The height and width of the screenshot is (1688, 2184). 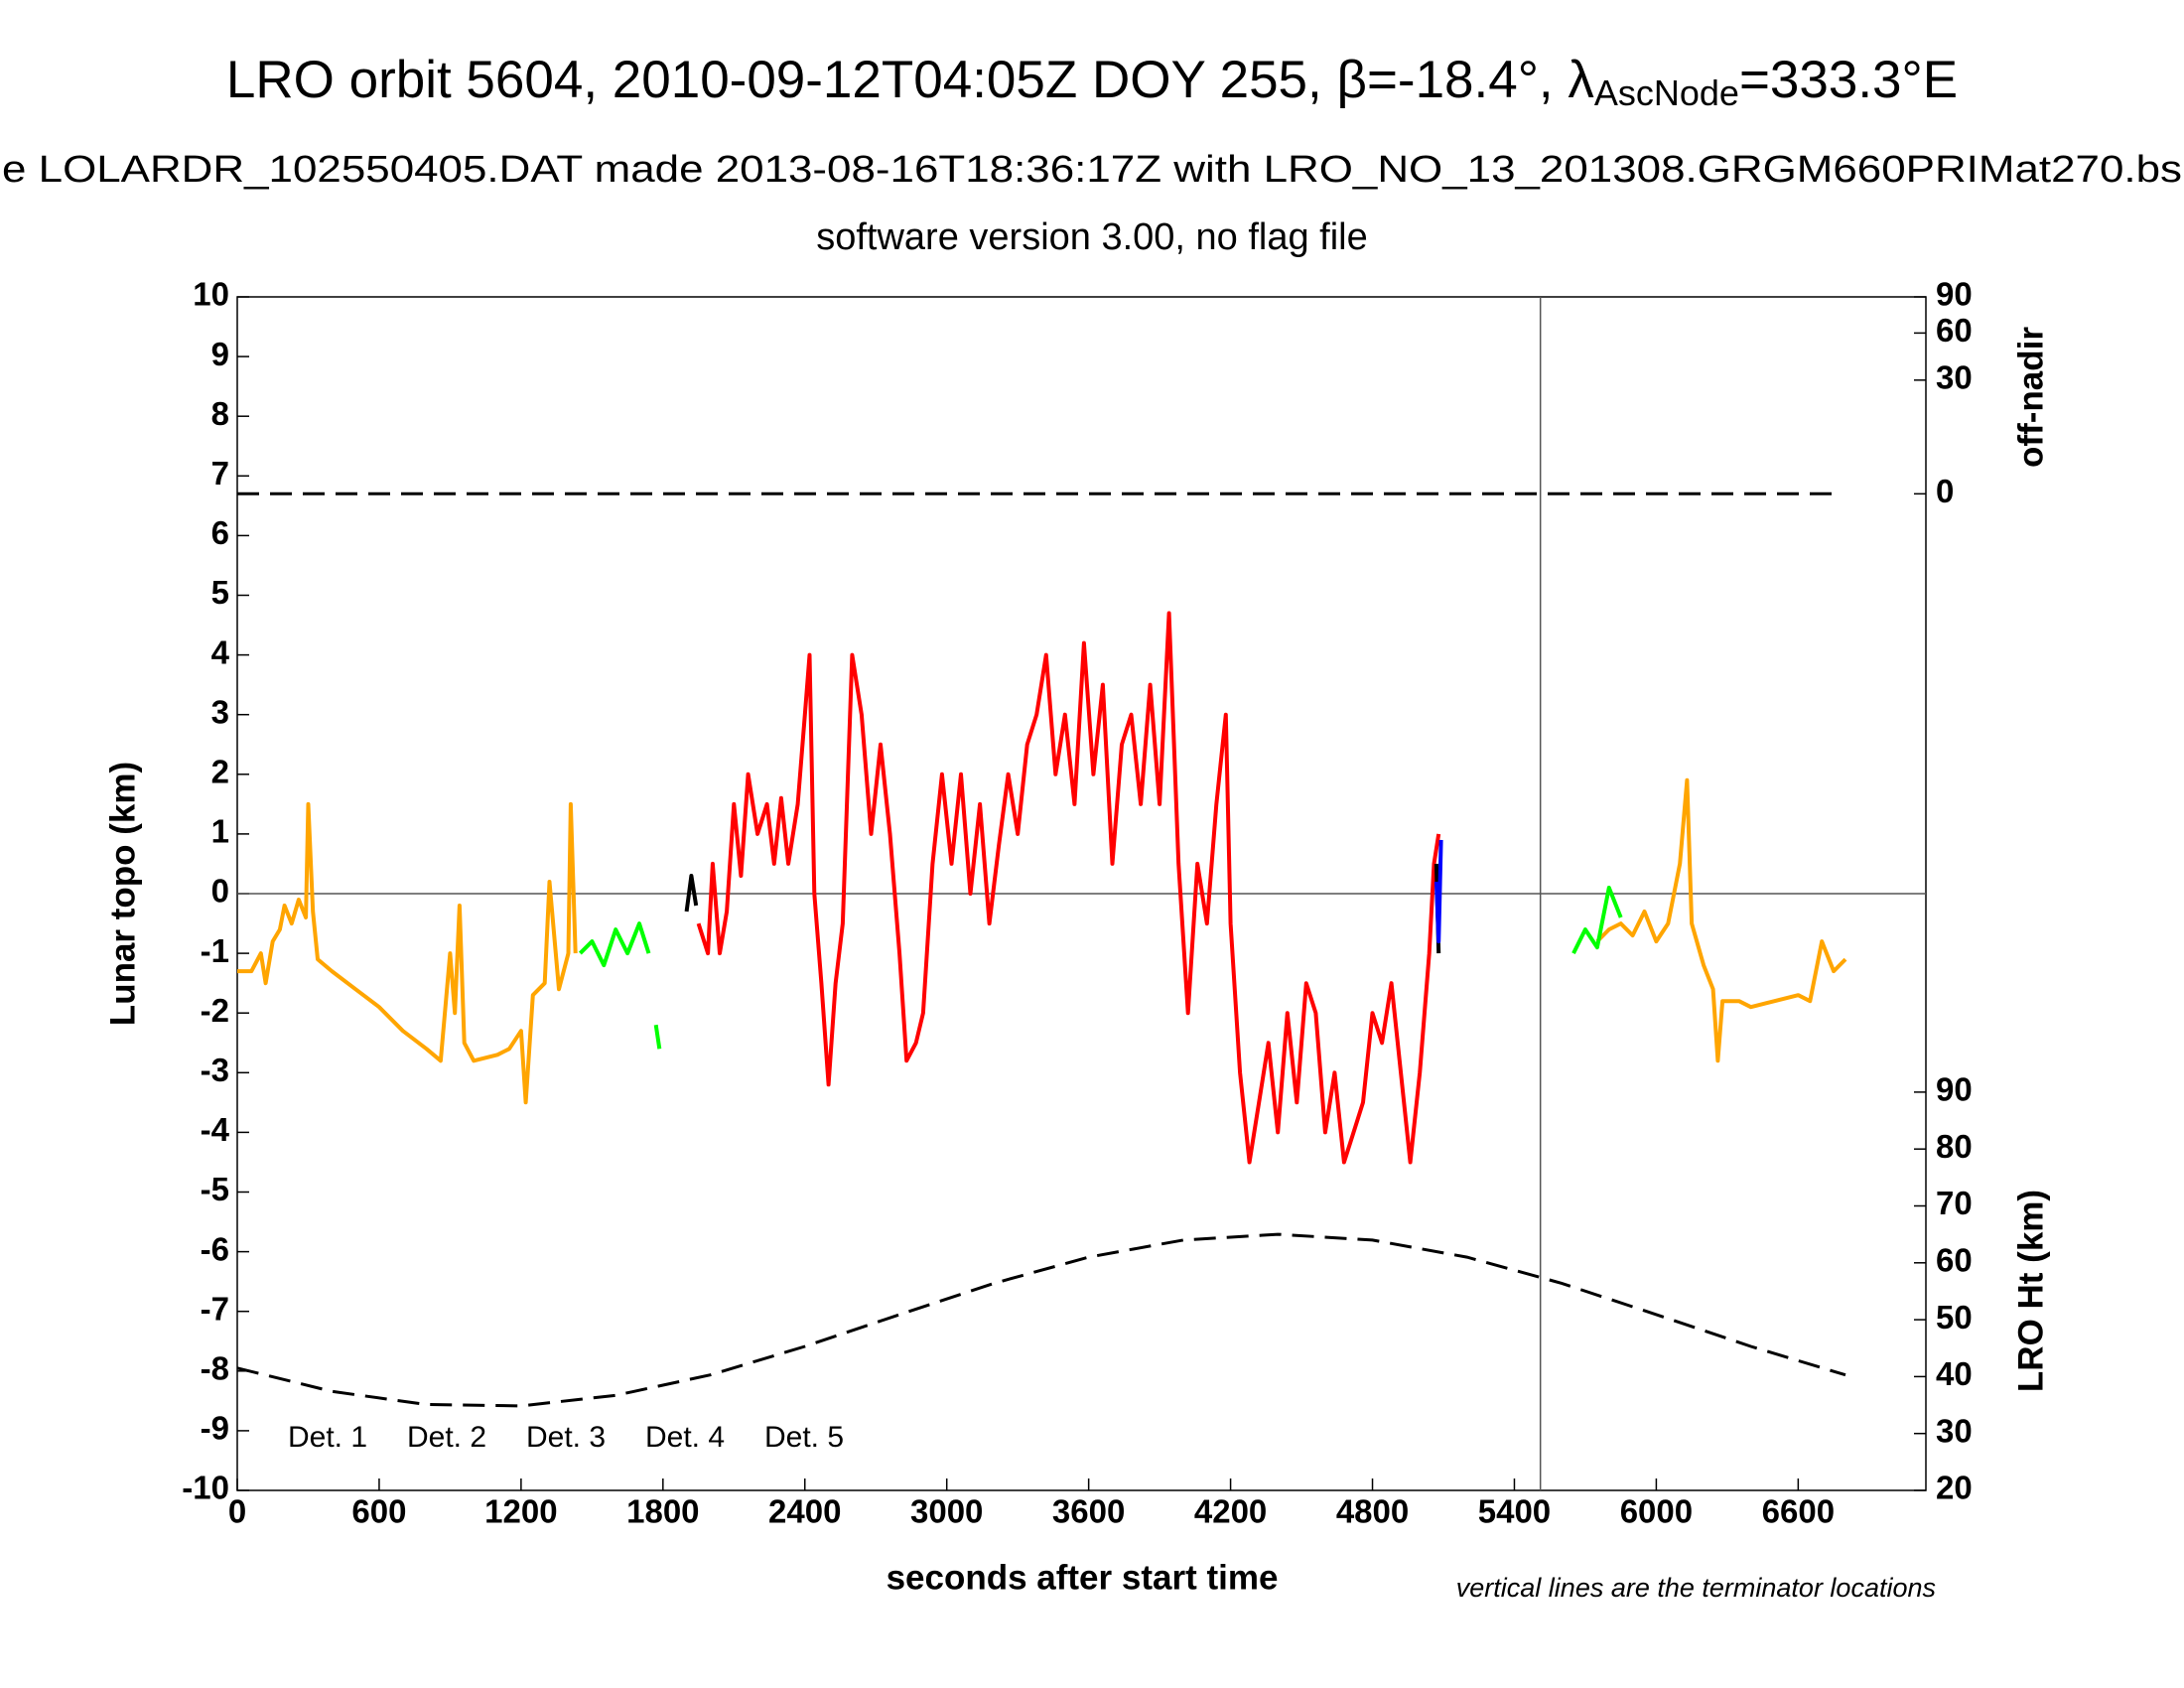 What do you see at coordinates (220, 532) in the screenshot?
I see `y-tick-label: 6` at bounding box center [220, 532].